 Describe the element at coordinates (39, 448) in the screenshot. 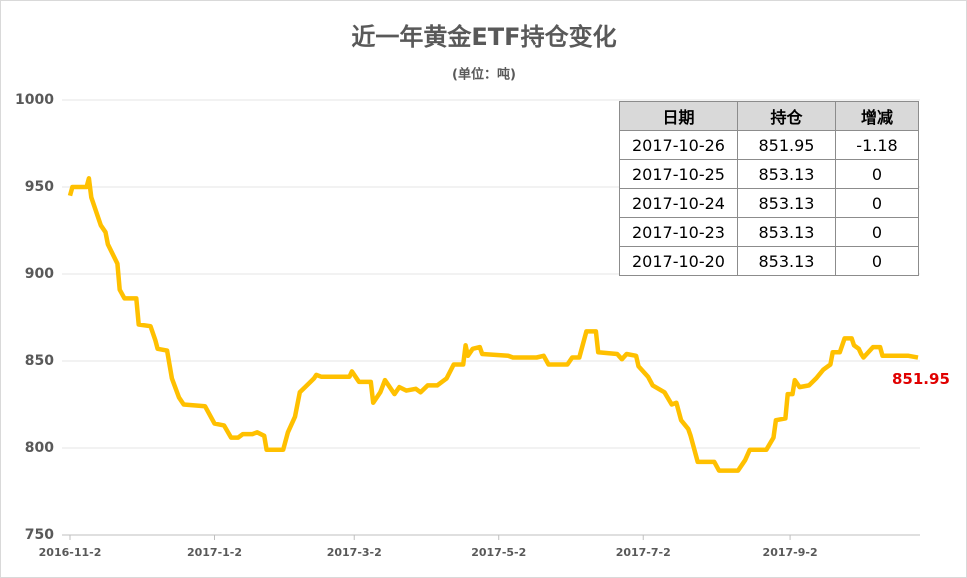

I see `y-tick-label: 800` at that location.